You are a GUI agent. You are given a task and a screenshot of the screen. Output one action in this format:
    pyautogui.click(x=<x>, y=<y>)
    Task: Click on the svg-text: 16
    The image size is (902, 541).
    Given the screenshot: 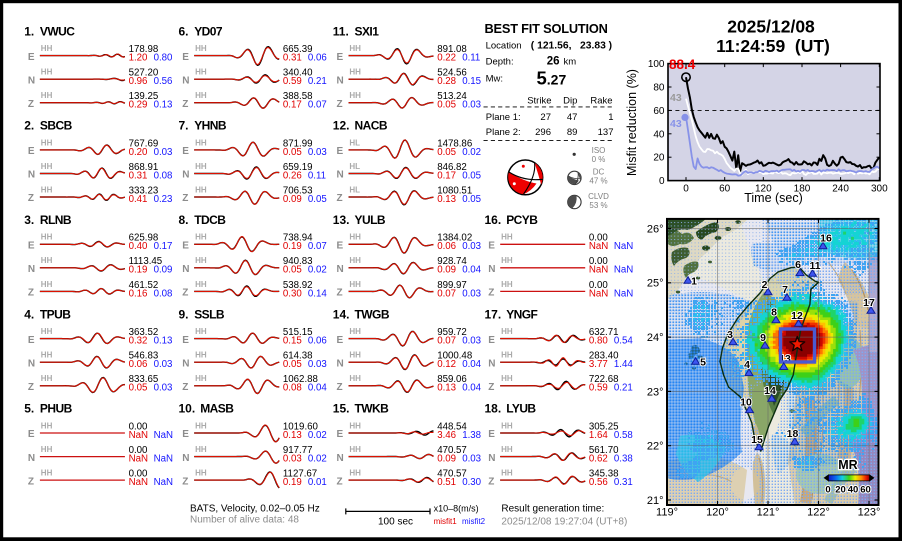 What is the action you would take?
    pyautogui.click(x=826, y=239)
    